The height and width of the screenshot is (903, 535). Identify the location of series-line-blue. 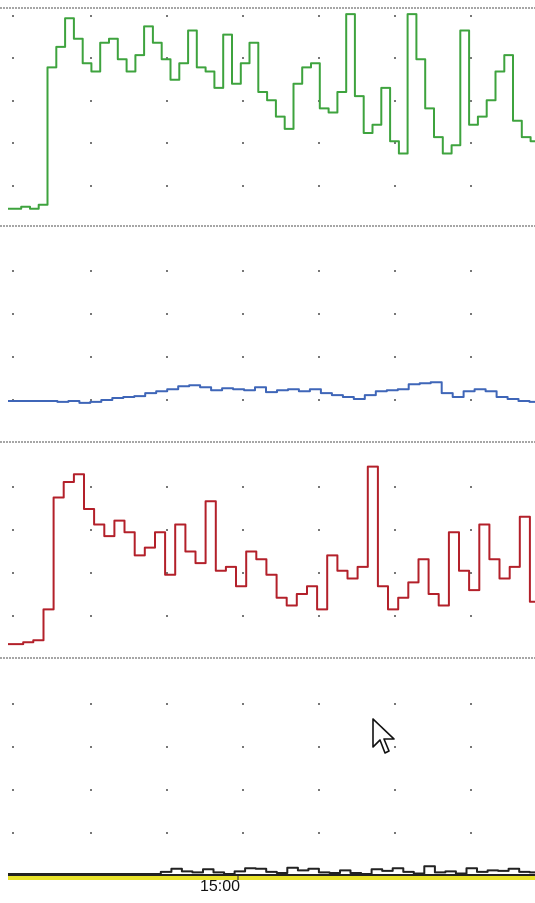
(271, 392).